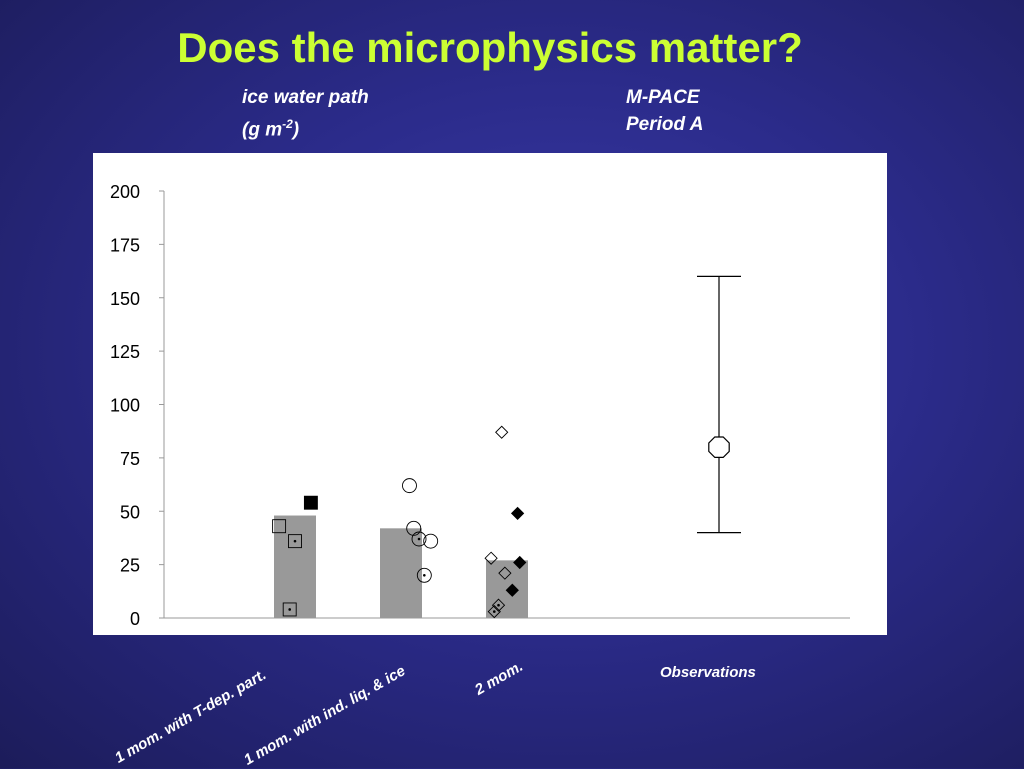  I want to click on y-tick-label: 125, so click(125, 352).